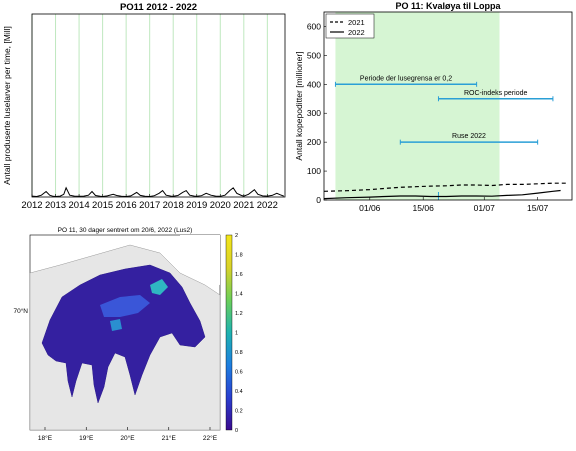 Image resolution: width=576 pixels, height=451 pixels. What do you see at coordinates (116, 325) in the screenshot?
I see `sea-area-hotspot` at bounding box center [116, 325].